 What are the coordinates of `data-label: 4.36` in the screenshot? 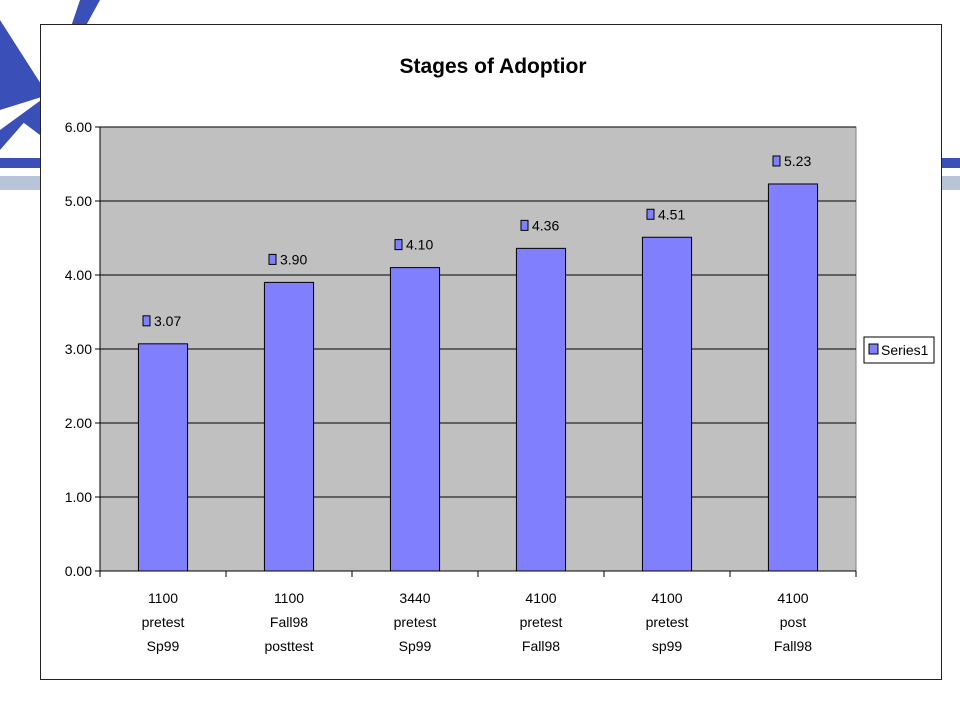 It's located at (545, 225).